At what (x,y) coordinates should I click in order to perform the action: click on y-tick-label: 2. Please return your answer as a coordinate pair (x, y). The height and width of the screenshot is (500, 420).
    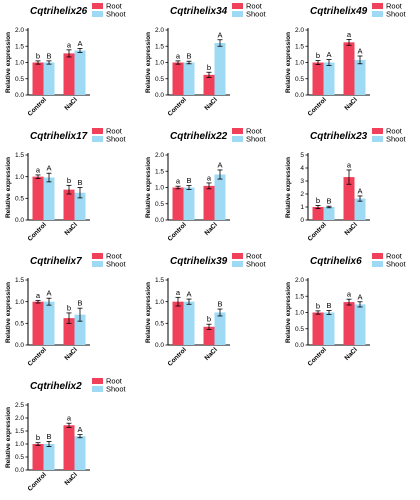
    Looking at the image, I should click on (302, 194).